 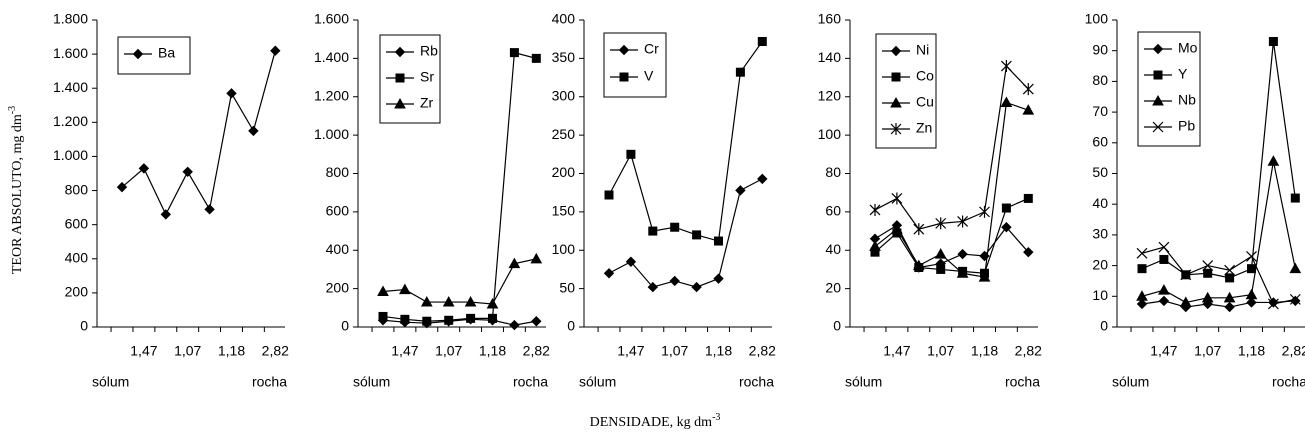 What do you see at coordinates (924, 128) in the screenshot?
I see `legend-label: Zn` at bounding box center [924, 128].